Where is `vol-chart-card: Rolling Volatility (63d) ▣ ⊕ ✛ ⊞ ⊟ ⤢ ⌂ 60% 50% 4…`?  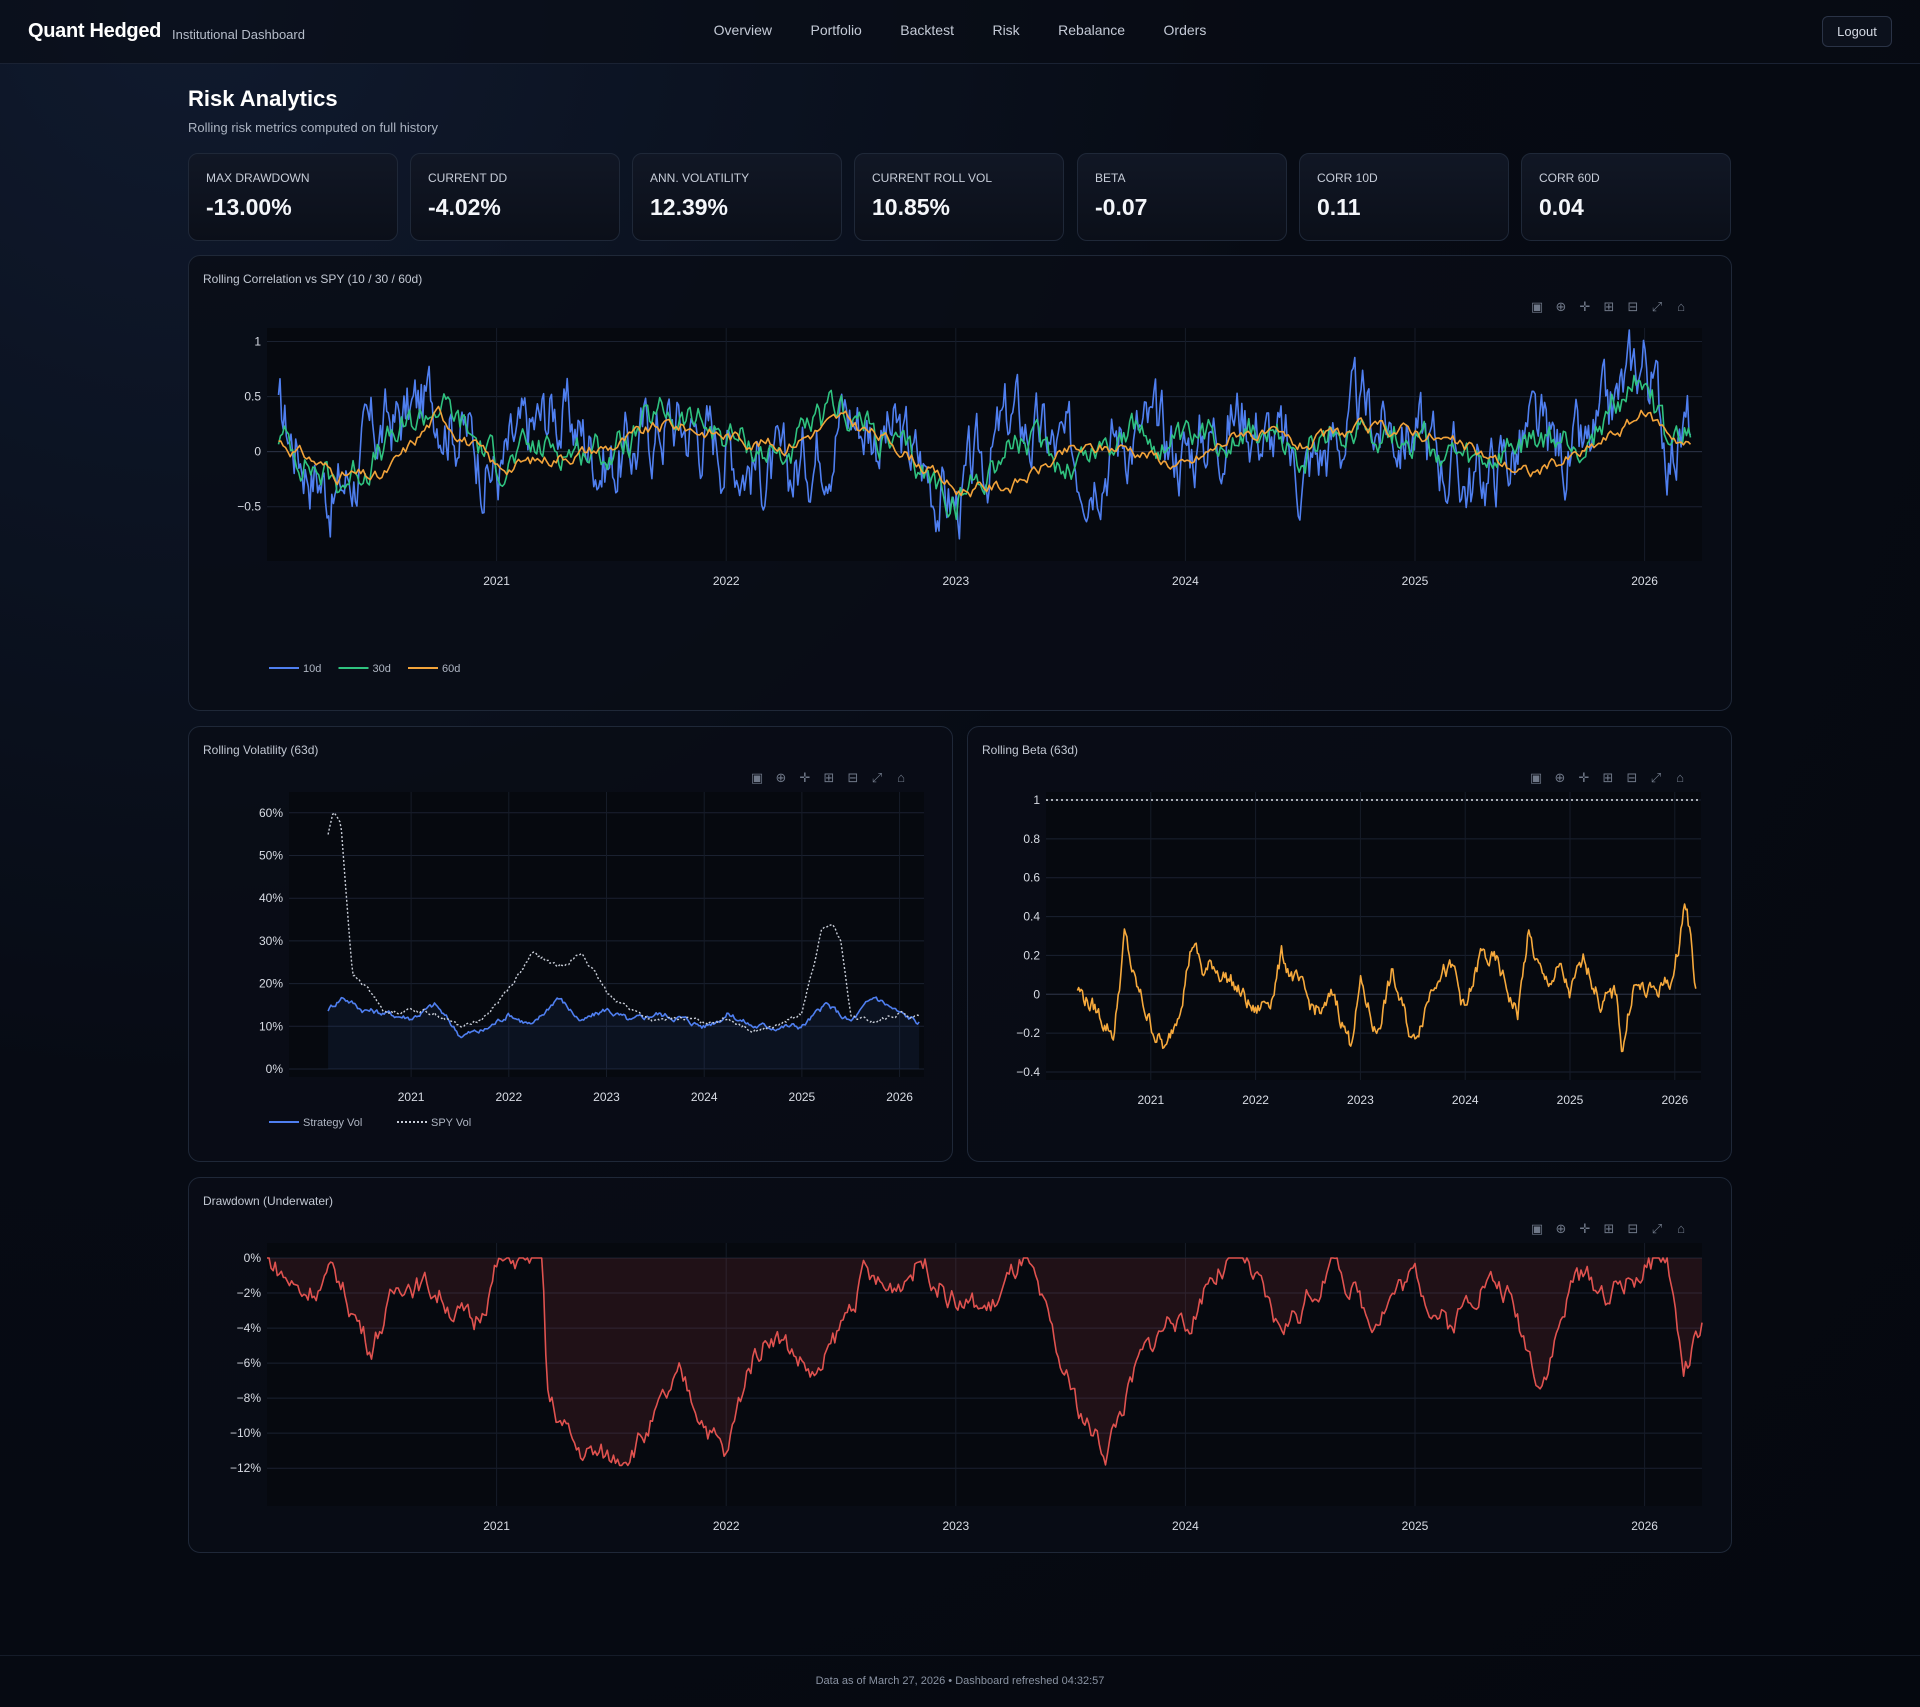
vol-chart-card: Rolling Volatility (63d) ▣ ⊕ ✛ ⊞ ⊟ ⤢ ⌂ 60% 50% 4… is located at coordinates (570, 944).